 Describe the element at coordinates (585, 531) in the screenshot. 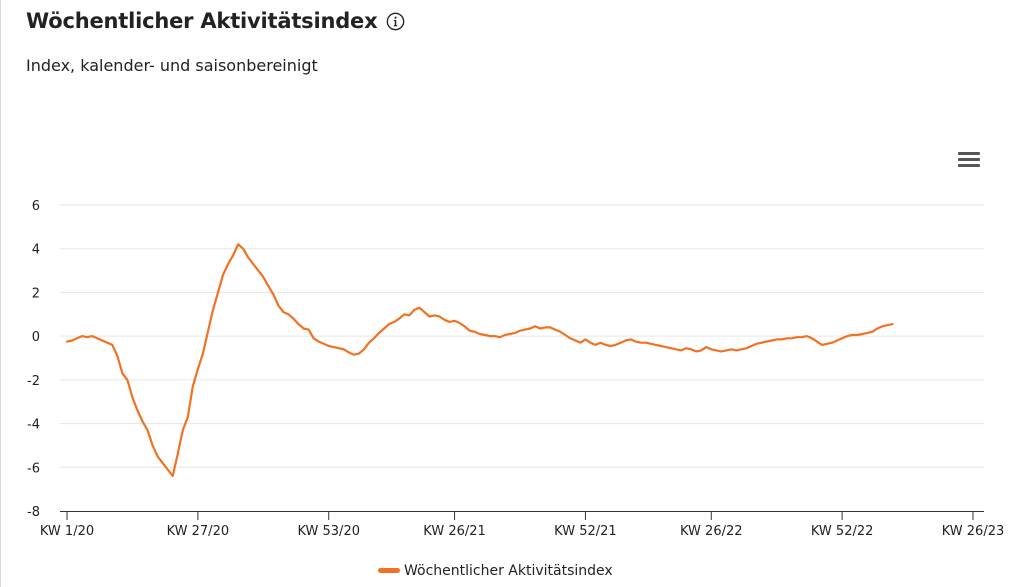

I see `x-tick-label: KW 52/21` at that location.